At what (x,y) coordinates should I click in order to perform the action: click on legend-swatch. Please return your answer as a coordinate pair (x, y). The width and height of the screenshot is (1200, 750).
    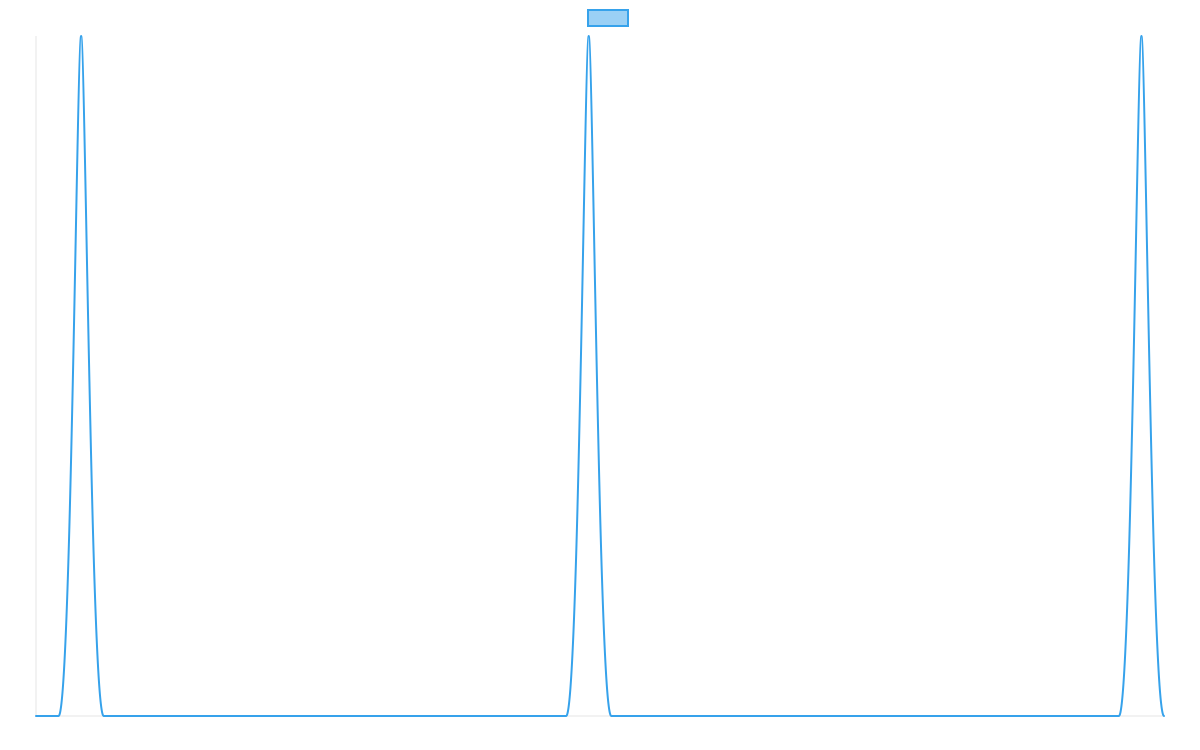
    Looking at the image, I should click on (608, 18).